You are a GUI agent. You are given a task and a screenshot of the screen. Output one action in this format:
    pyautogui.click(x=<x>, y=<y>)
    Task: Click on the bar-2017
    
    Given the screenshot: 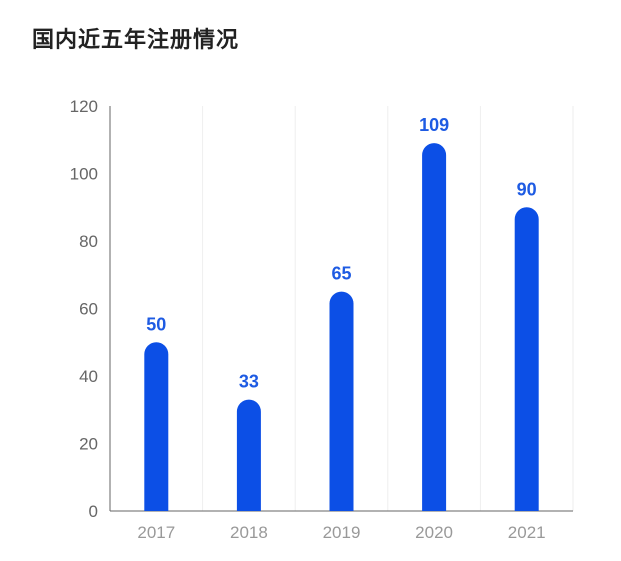 What is the action you would take?
    pyautogui.click(x=156, y=426)
    